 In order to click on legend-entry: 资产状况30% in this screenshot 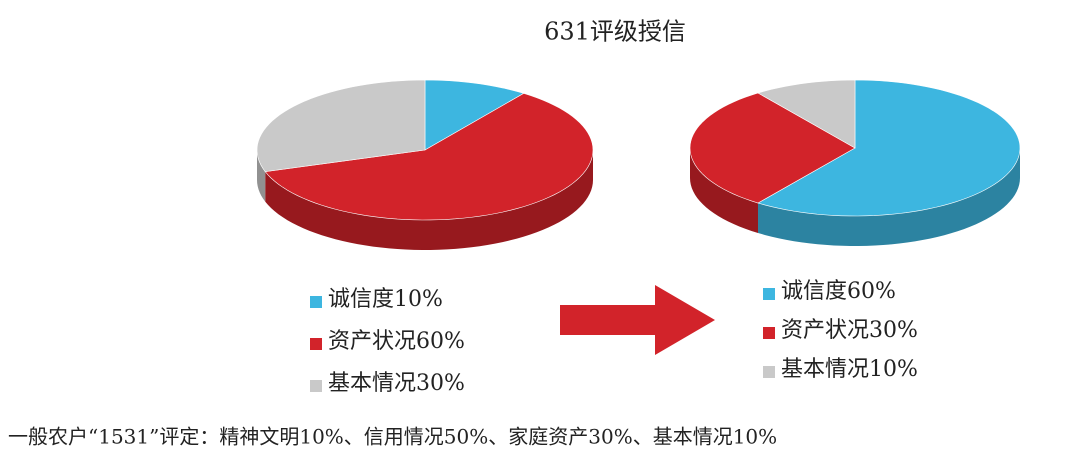, I will do `click(849, 330)`.